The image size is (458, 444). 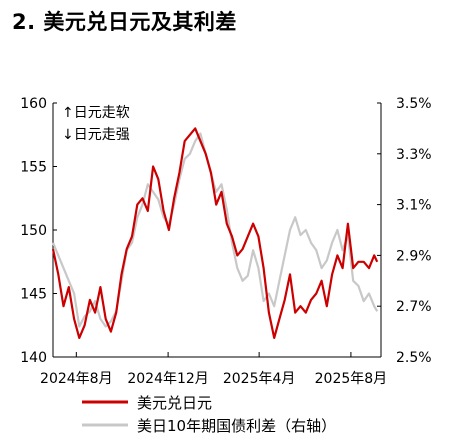 What do you see at coordinates (96, 113) in the screenshot?
I see `annotation-label: ↑日元走软` at bounding box center [96, 113].